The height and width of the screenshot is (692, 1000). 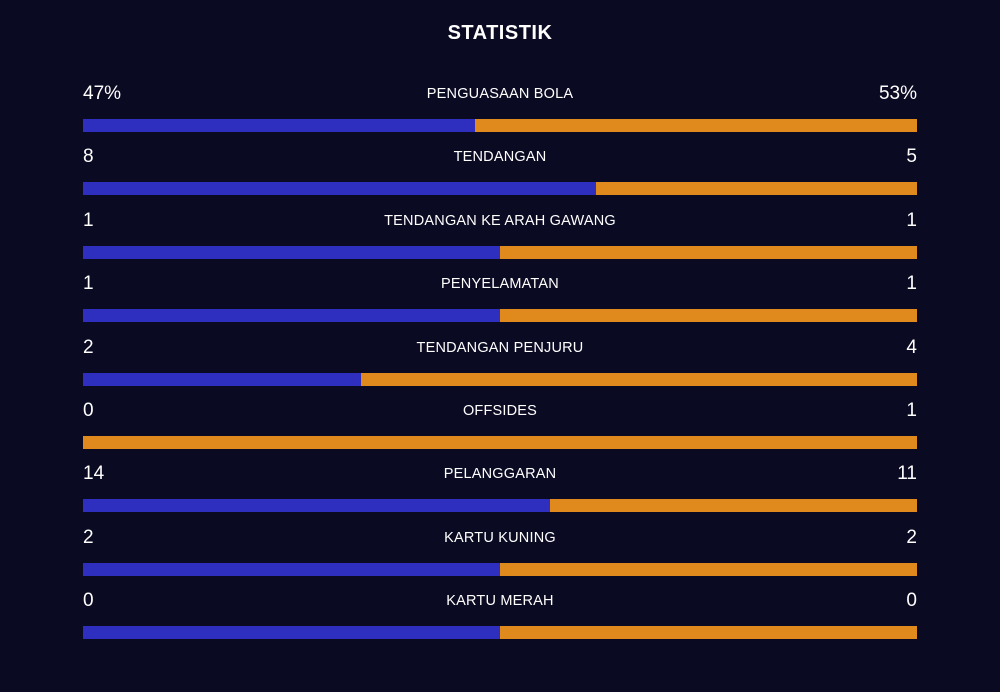 What do you see at coordinates (911, 601) in the screenshot?
I see `away-value: 0` at bounding box center [911, 601].